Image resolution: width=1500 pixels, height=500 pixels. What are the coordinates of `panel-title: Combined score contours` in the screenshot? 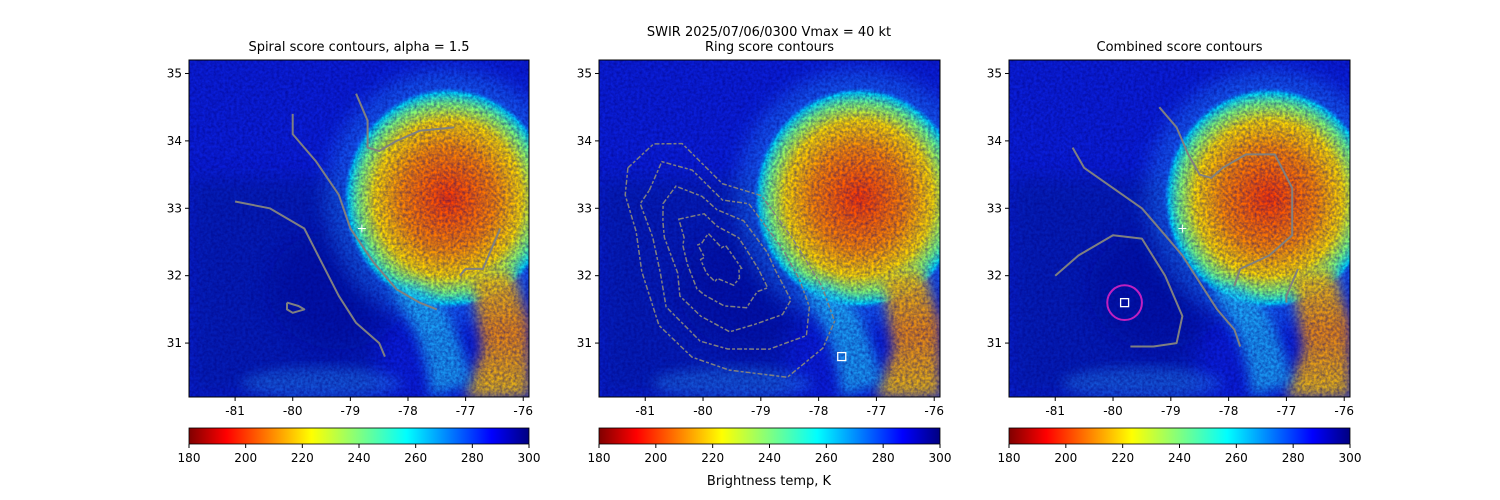 It's located at (1180, 47).